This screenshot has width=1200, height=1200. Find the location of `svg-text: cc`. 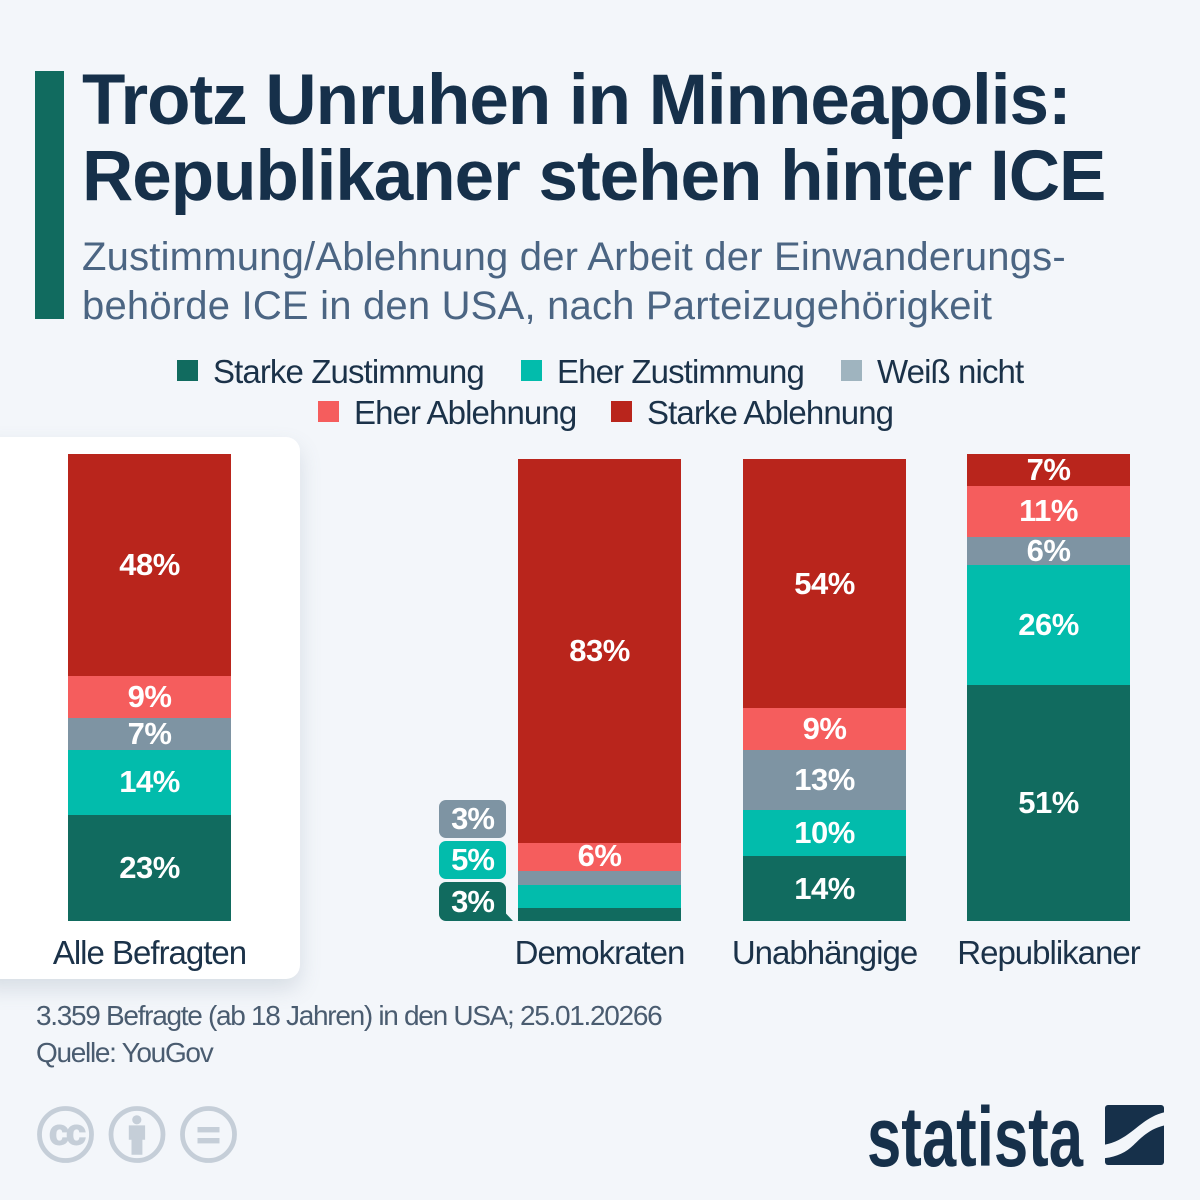

svg-text: cc is located at coordinates (67, 1132).